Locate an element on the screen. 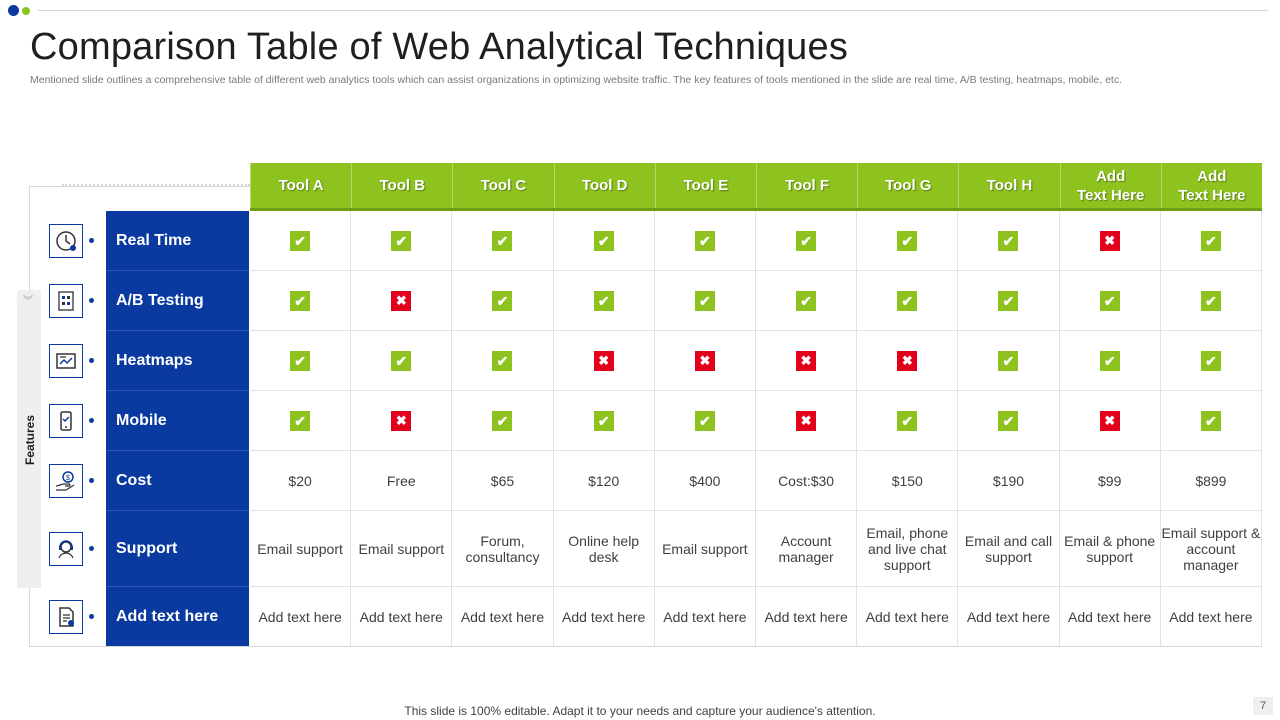  cell-text: $150 is located at coordinates (907, 480).